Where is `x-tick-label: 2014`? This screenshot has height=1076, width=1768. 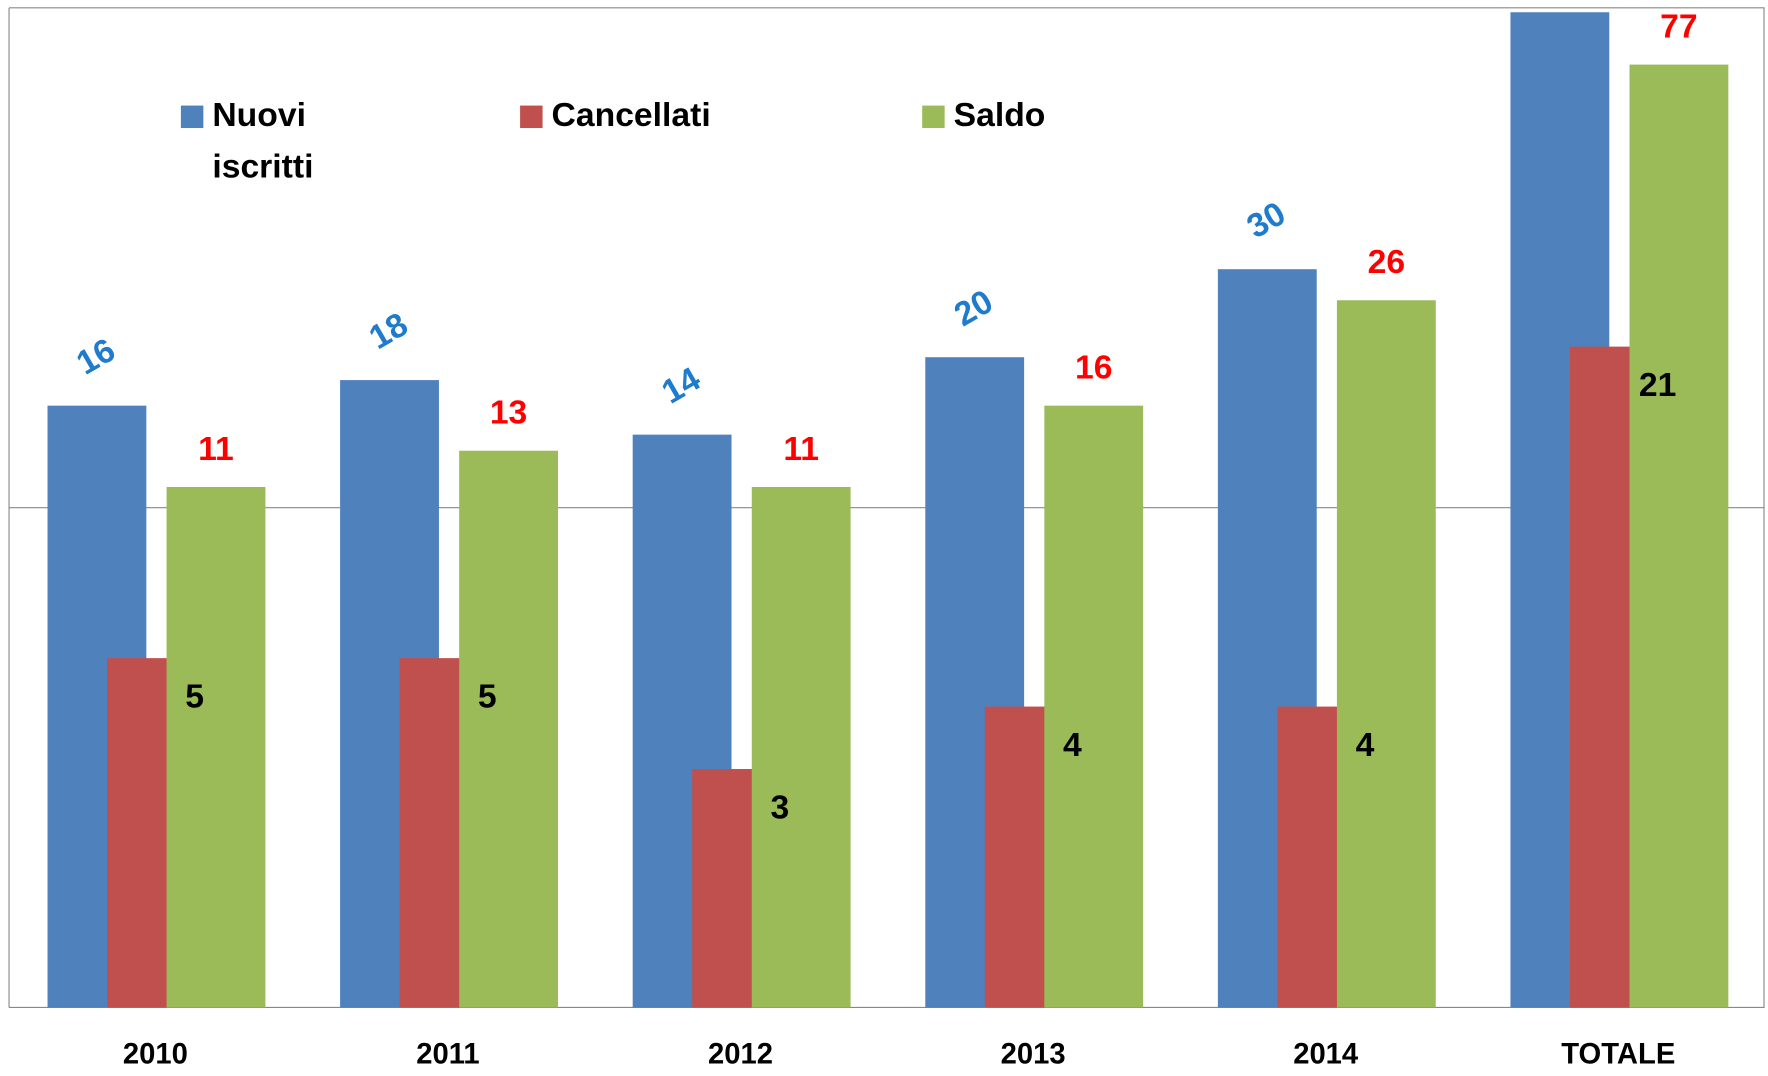 x-tick-label: 2014 is located at coordinates (1326, 1055).